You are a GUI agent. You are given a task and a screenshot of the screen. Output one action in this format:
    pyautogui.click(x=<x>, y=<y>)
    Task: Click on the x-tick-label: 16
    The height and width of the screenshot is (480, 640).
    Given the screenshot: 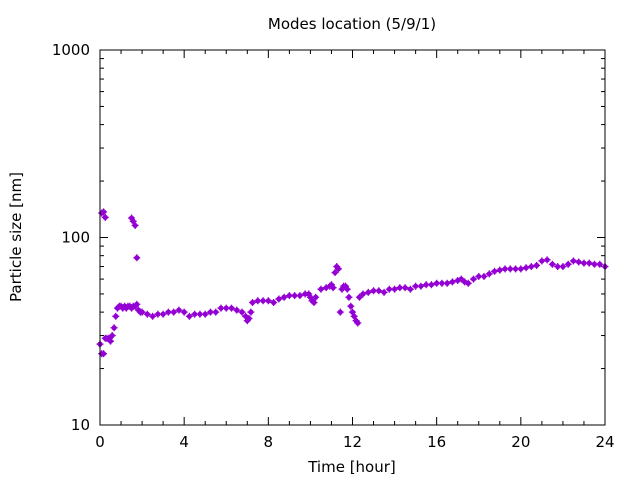 What is the action you would take?
    pyautogui.click(x=436, y=442)
    